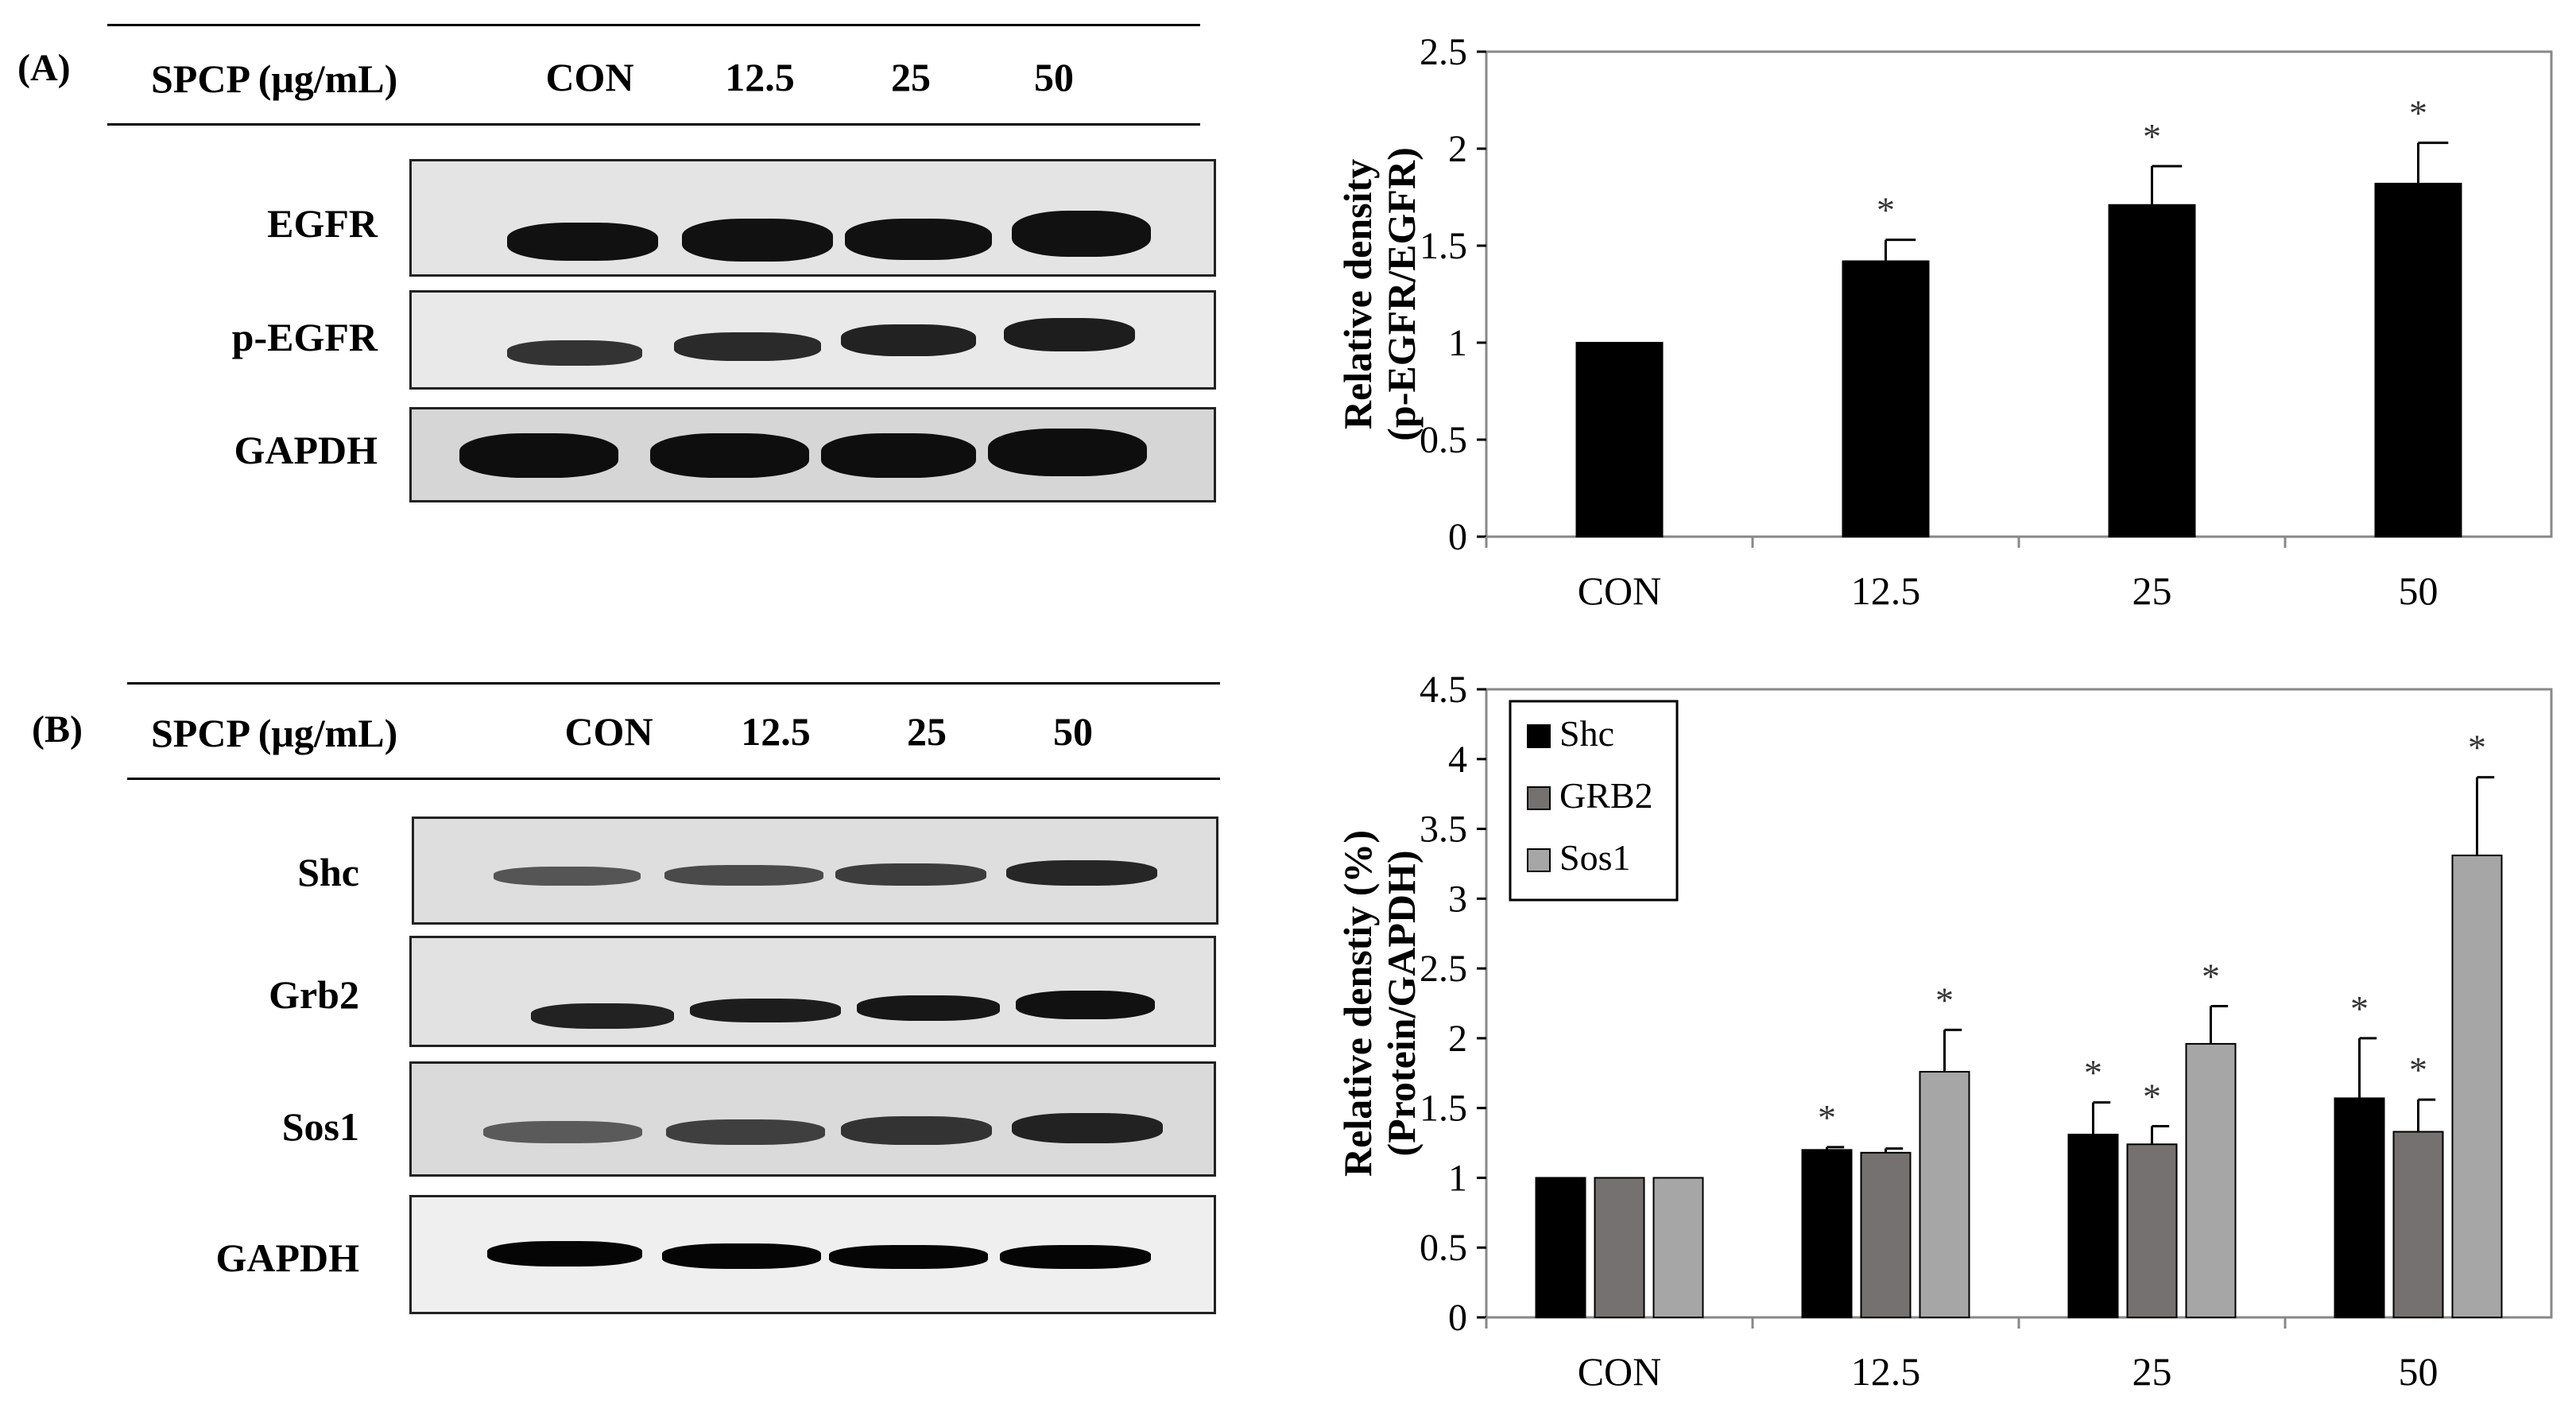  Describe the element at coordinates (1443, 690) in the screenshot. I see `y-tick-label: 4.5` at that location.